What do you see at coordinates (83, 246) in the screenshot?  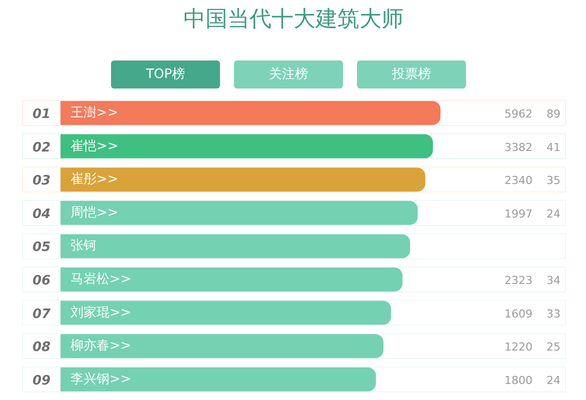 I see `y-tick-label: 张钶` at bounding box center [83, 246].